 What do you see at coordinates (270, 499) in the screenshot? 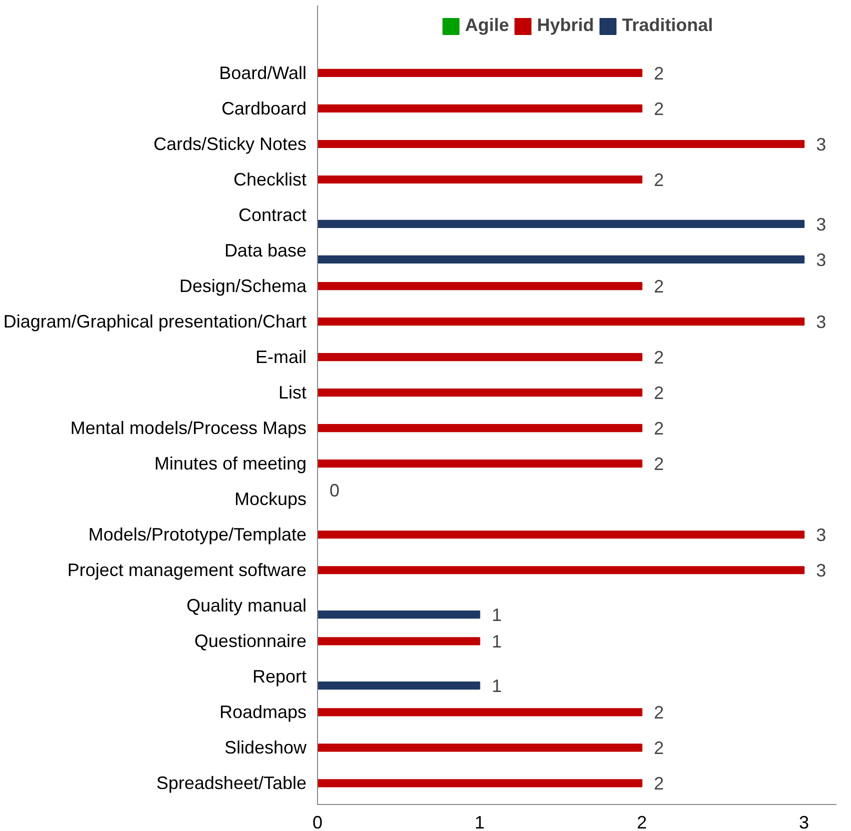
I see `y-tick-label: Mockups` at bounding box center [270, 499].